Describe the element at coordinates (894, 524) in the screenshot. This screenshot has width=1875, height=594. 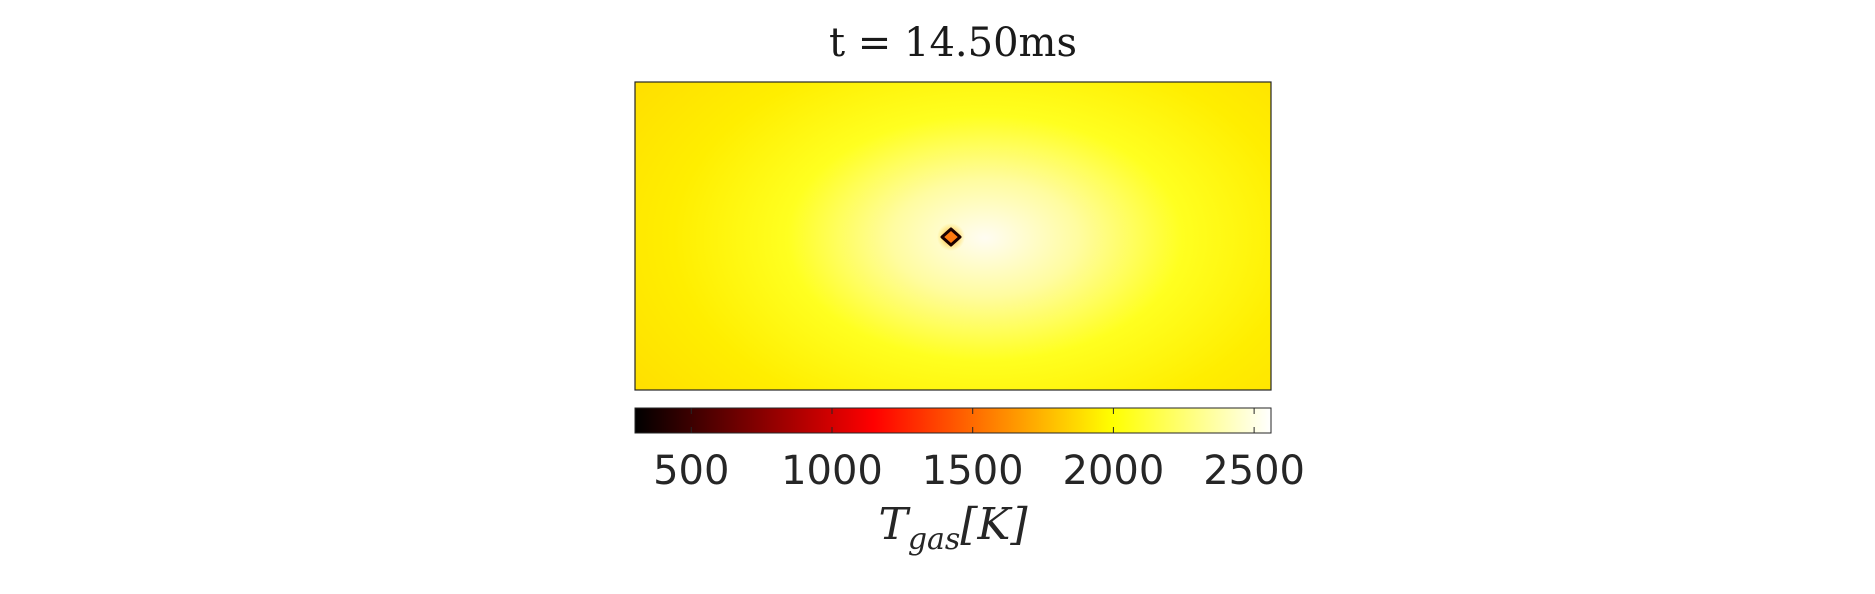
I see `colorbar-label-main: T` at that location.